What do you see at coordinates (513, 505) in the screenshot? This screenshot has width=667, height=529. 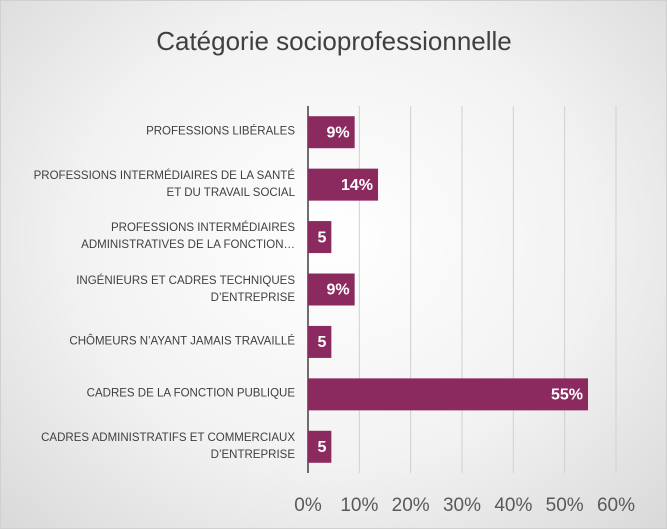 I see `x-tick-label: 40%` at bounding box center [513, 505].